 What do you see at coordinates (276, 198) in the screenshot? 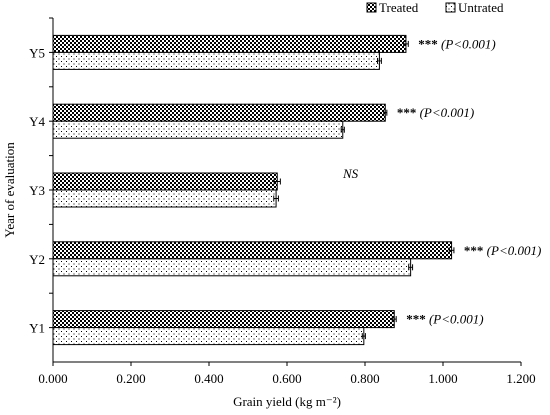
I see `error-bar-untrated-y3` at bounding box center [276, 198].